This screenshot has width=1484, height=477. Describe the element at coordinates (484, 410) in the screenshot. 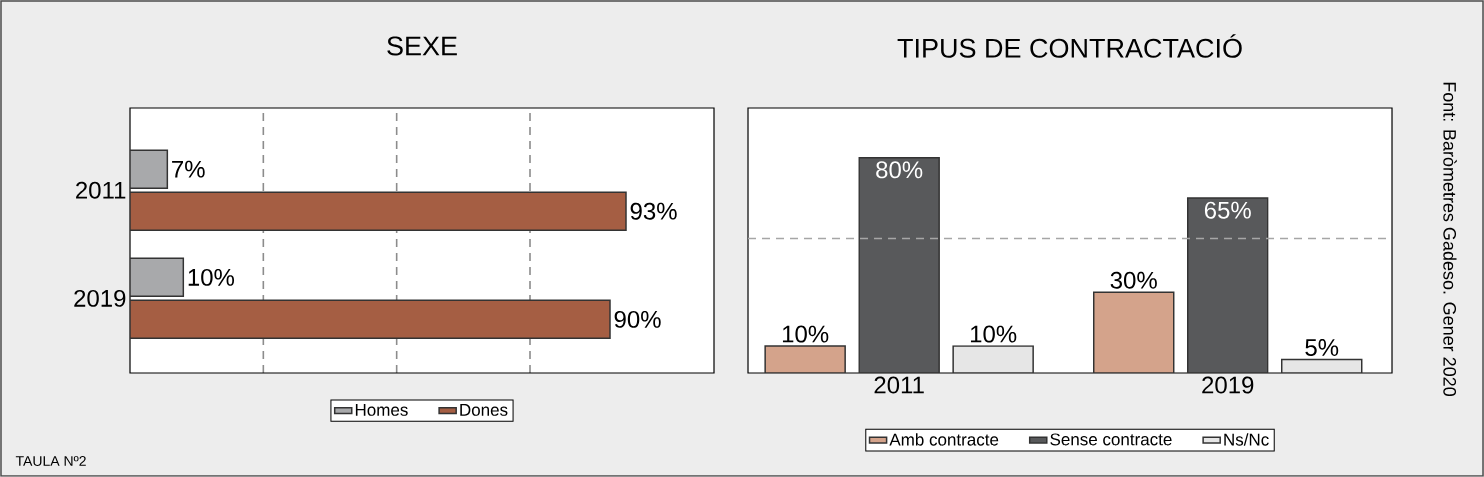

I see `legend-label: Dones` at that location.